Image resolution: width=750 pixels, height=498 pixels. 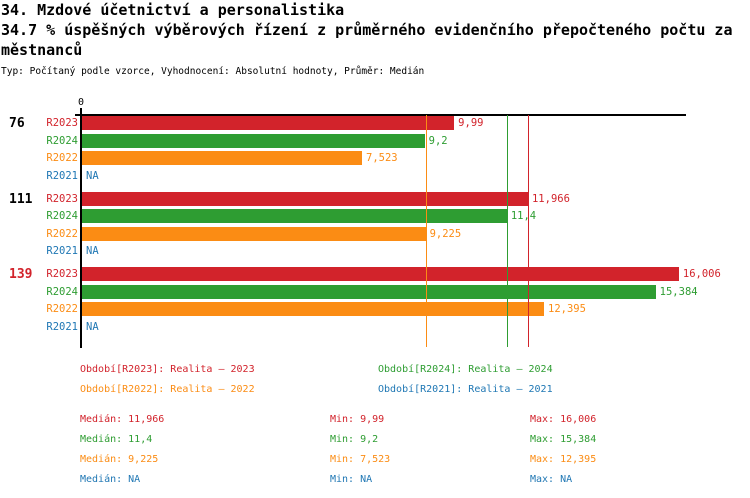 I want to click on x-axis-line, so click(x=380, y=115).